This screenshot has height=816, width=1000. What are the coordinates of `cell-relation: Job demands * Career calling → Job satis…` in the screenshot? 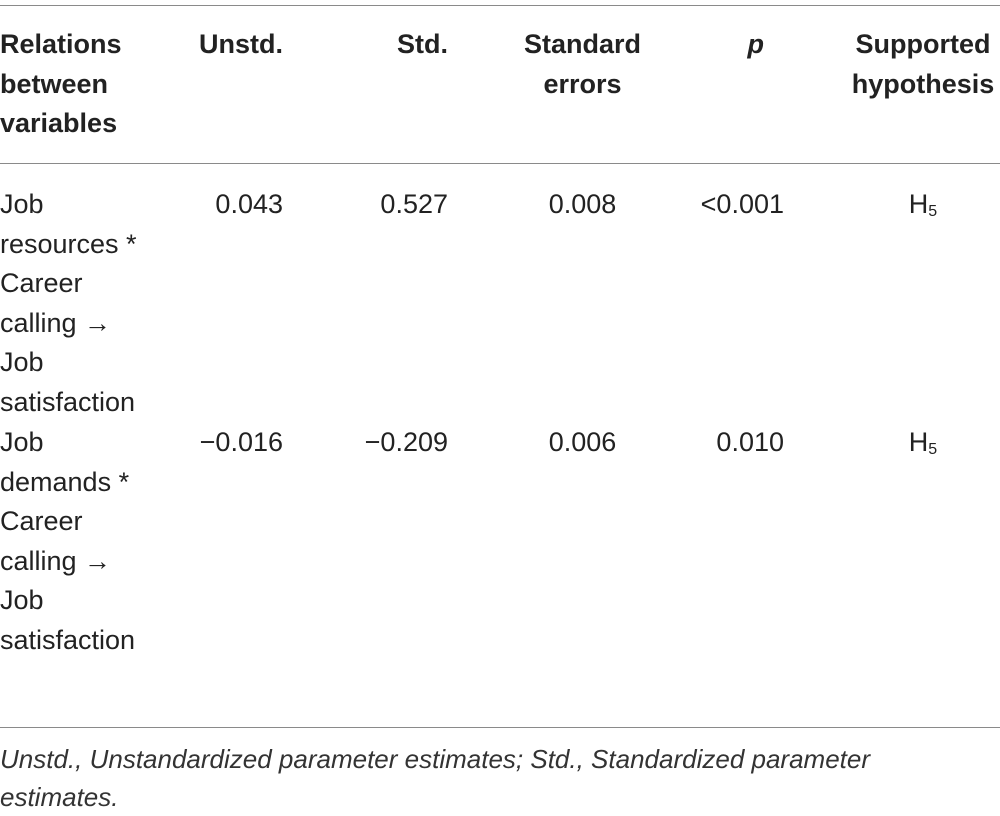 It's located at (68, 541).